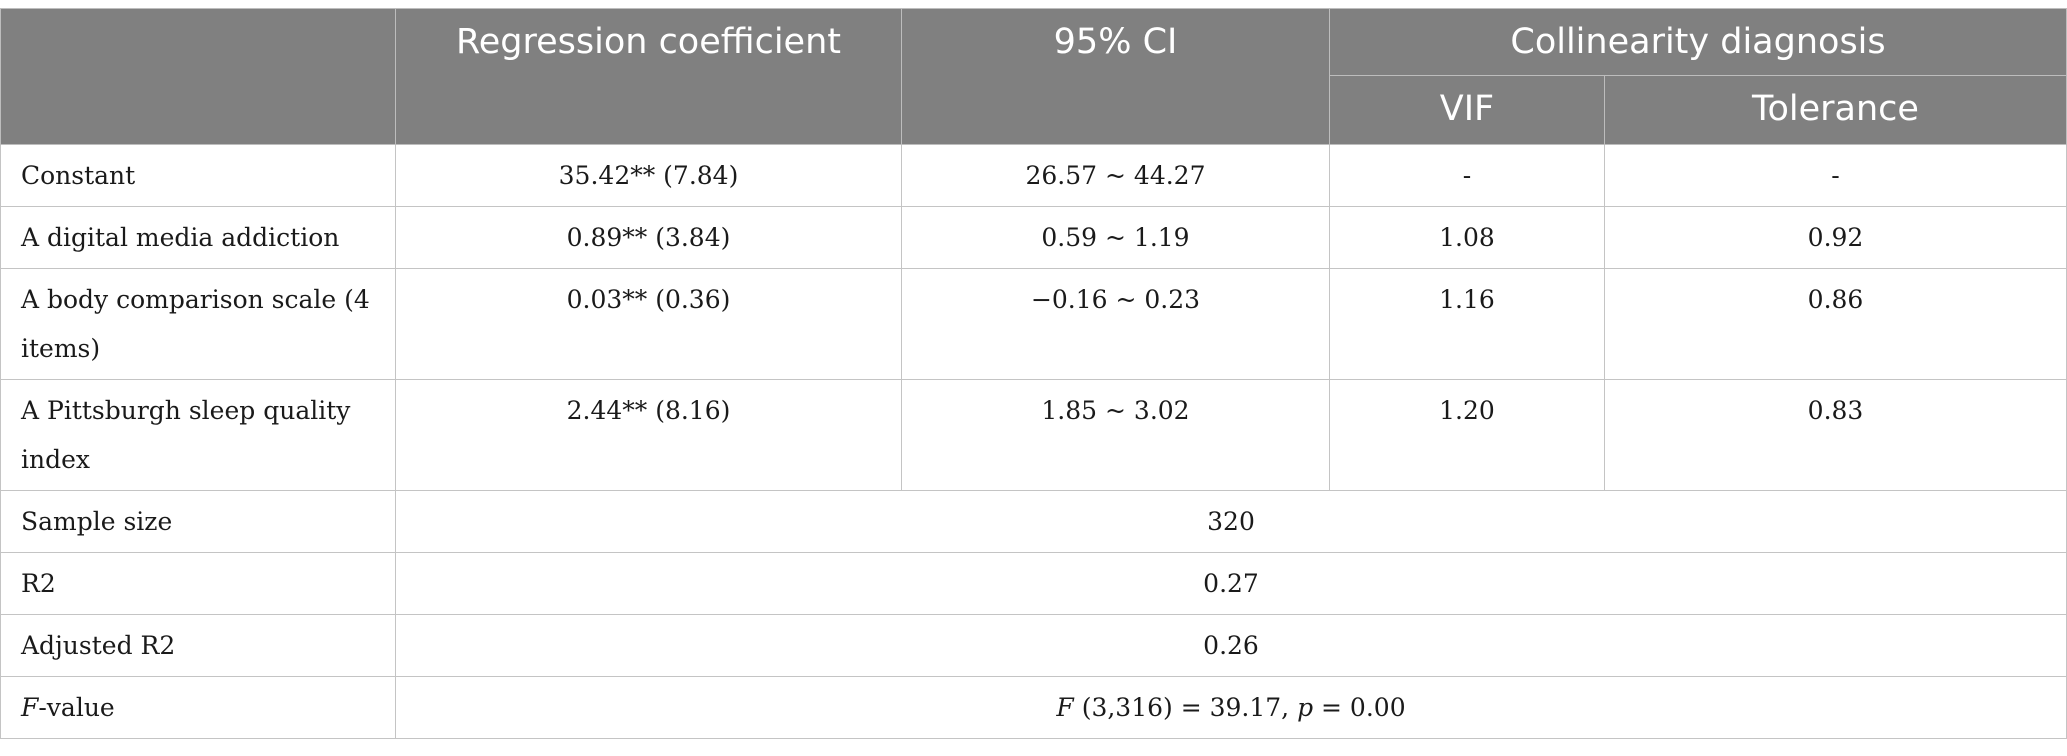 This screenshot has width=2067, height=756. I want to click on summary-row-sample-size: Sample size 320, so click(1033, 521).